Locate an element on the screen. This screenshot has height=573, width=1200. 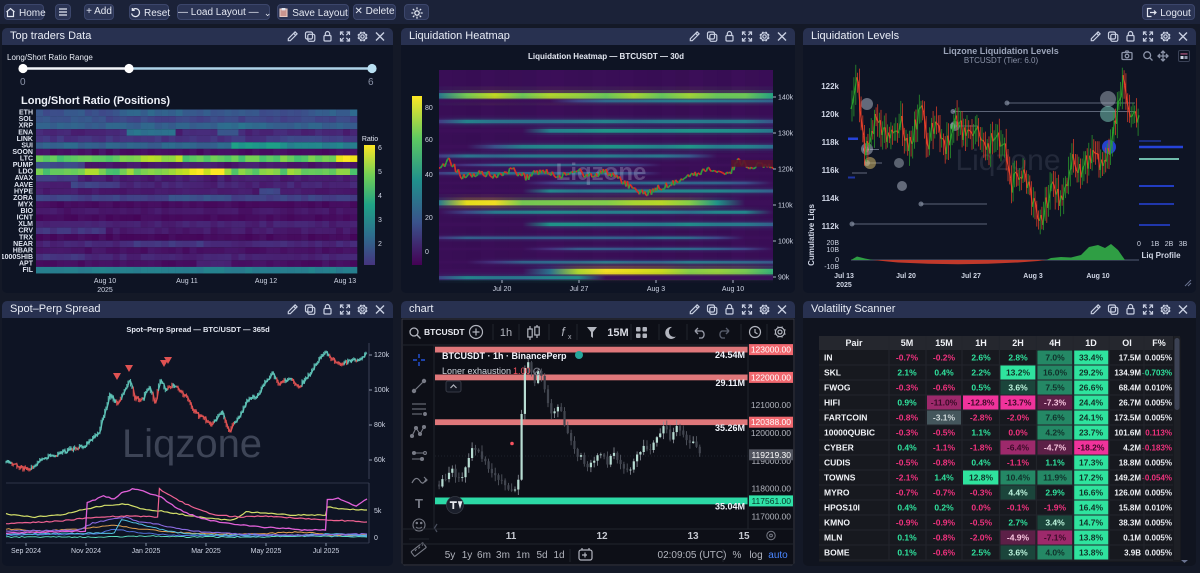
svg-text: 1B is located at coordinates (1155, 244).